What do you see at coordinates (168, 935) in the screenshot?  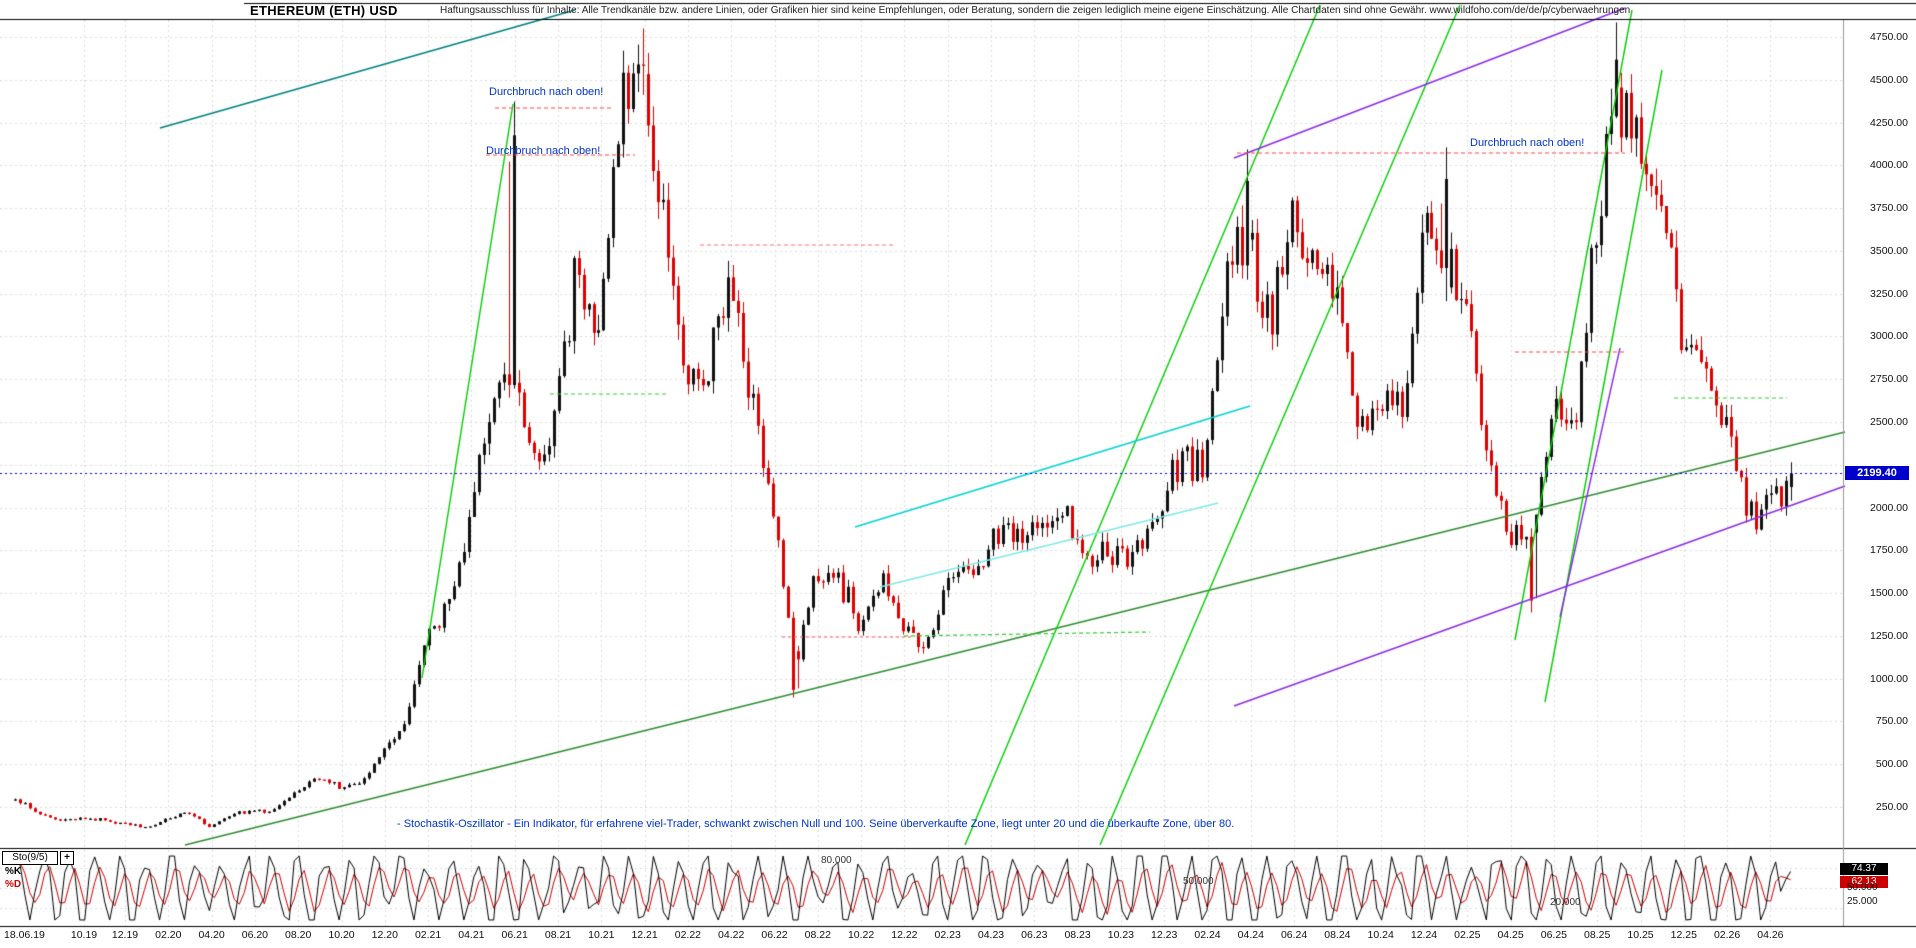 I see `date-axis-label: 02.20` at bounding box center [168, 935].